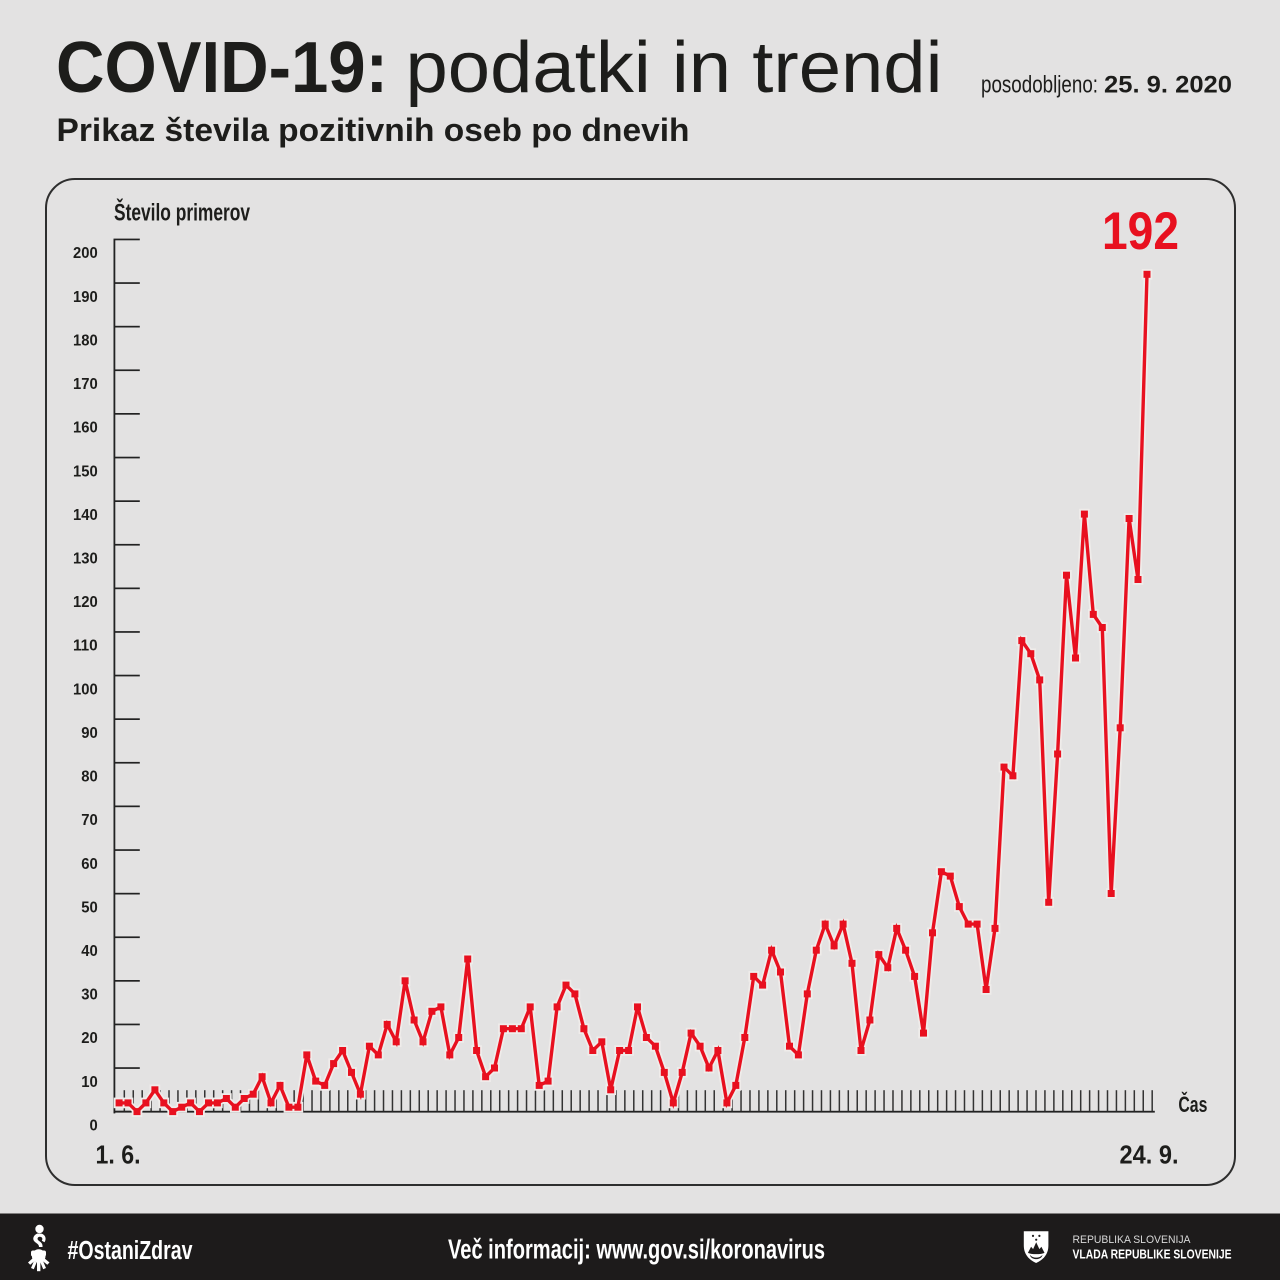 This screenshot has height=1280, width=1280. Describe the element at coordinates (89, 820) in the screenshot. I see `svg-text: 70` at that location.